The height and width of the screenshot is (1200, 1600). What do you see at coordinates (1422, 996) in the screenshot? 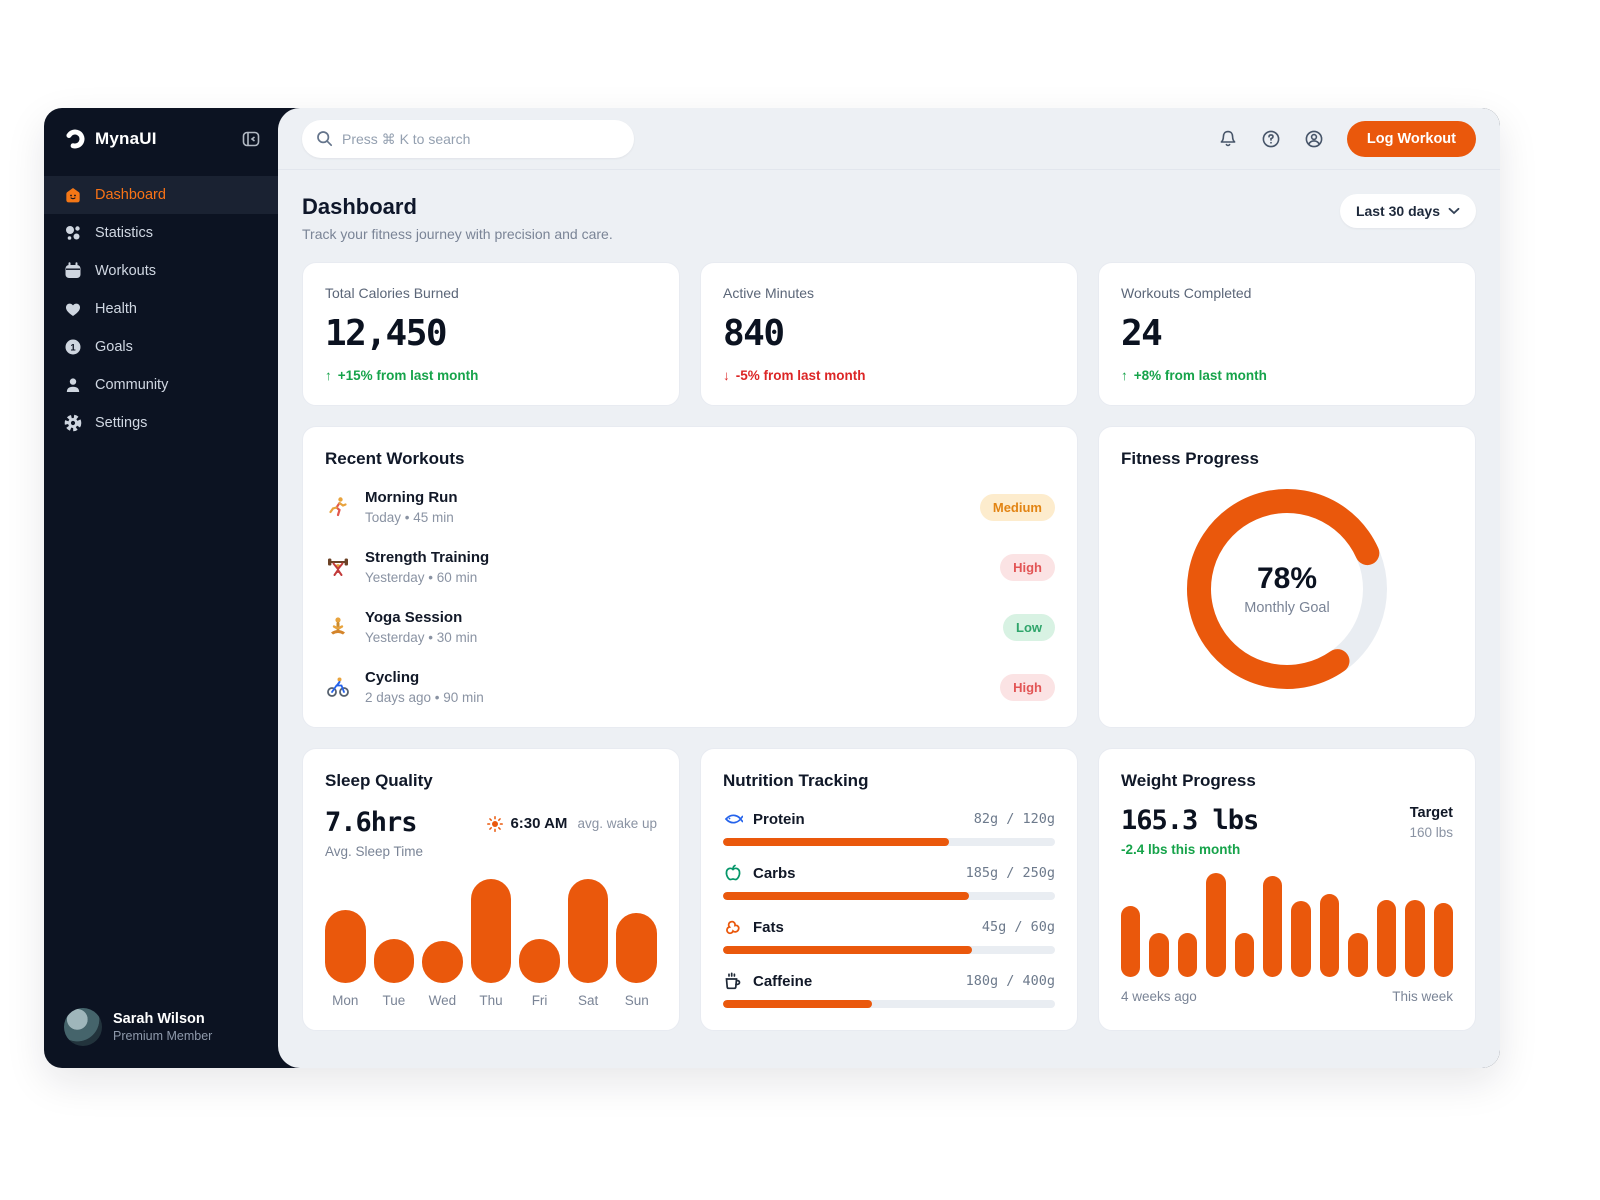
I see `weight-axis-right: This week` at bounding box center [1422, 996].